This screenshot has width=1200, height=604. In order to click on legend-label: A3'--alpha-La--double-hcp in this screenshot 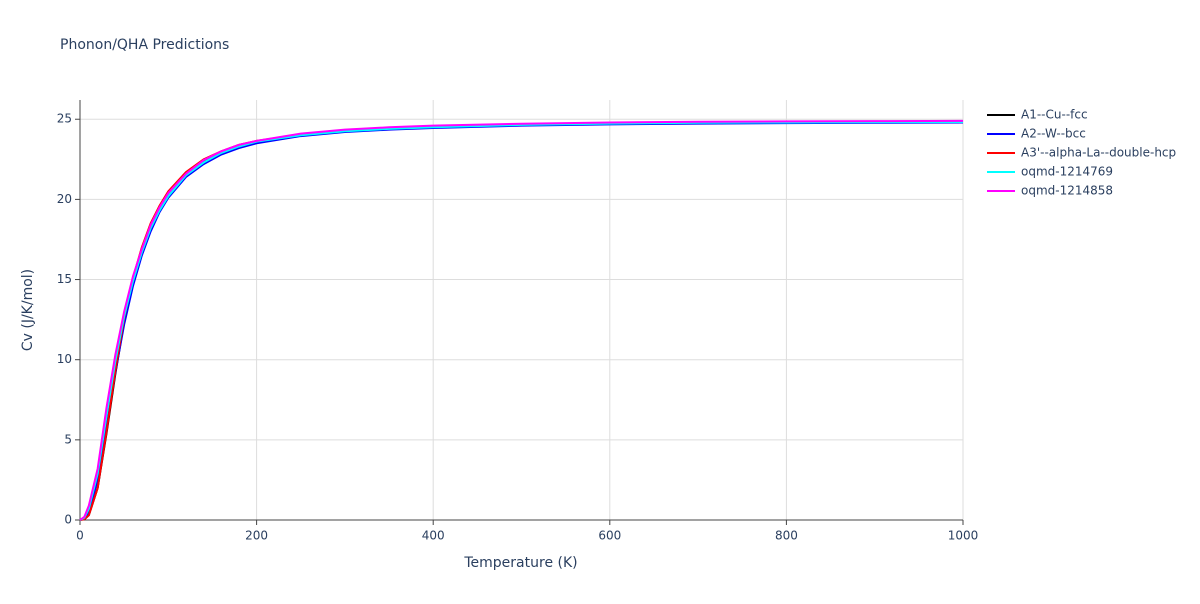, I will do `click(1098, 153)`.